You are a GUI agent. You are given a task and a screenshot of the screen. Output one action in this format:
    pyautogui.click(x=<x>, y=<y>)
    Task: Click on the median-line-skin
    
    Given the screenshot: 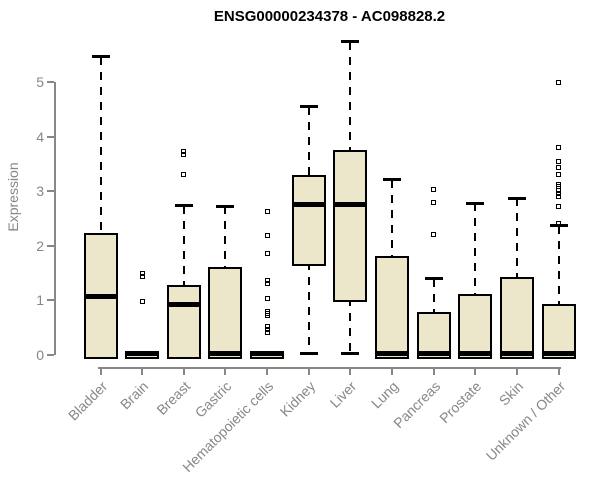 What is the action you would take?
    pyautogui.click(x=516, y=353)
    